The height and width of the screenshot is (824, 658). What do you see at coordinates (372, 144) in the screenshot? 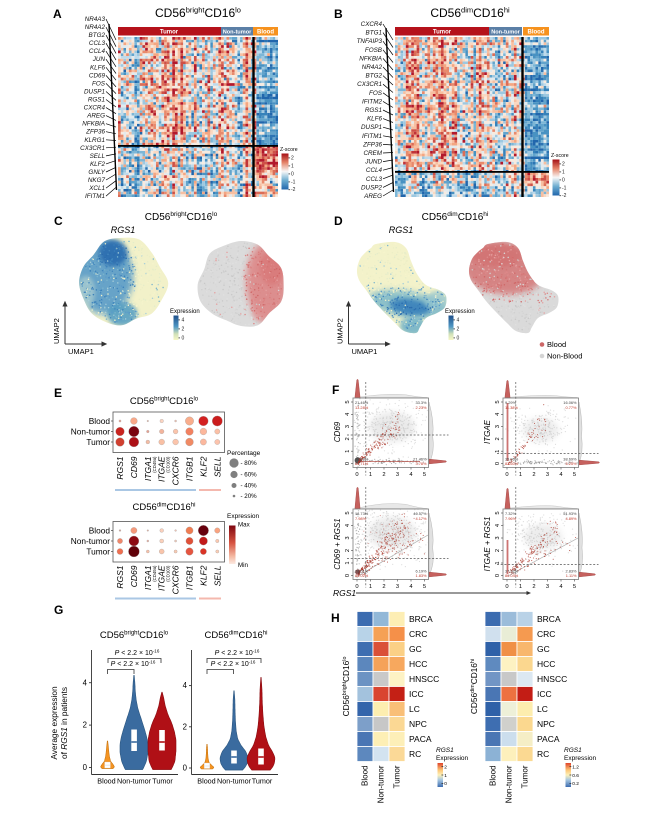
I see `svg-text: ZFP36` at bounding box center [372, 144].